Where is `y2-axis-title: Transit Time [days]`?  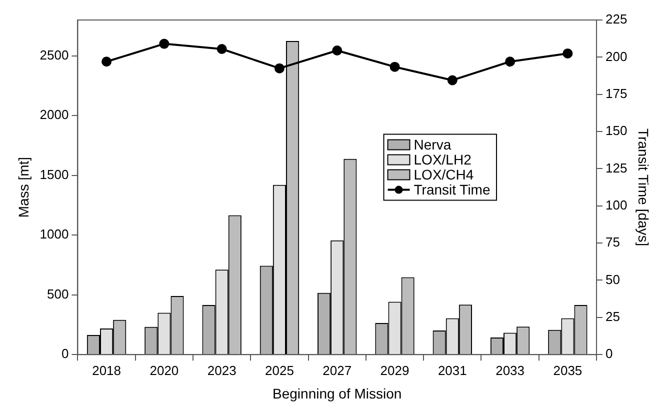 y2-axis-title: Transit Time [days] is located at coordinates (644, 187).